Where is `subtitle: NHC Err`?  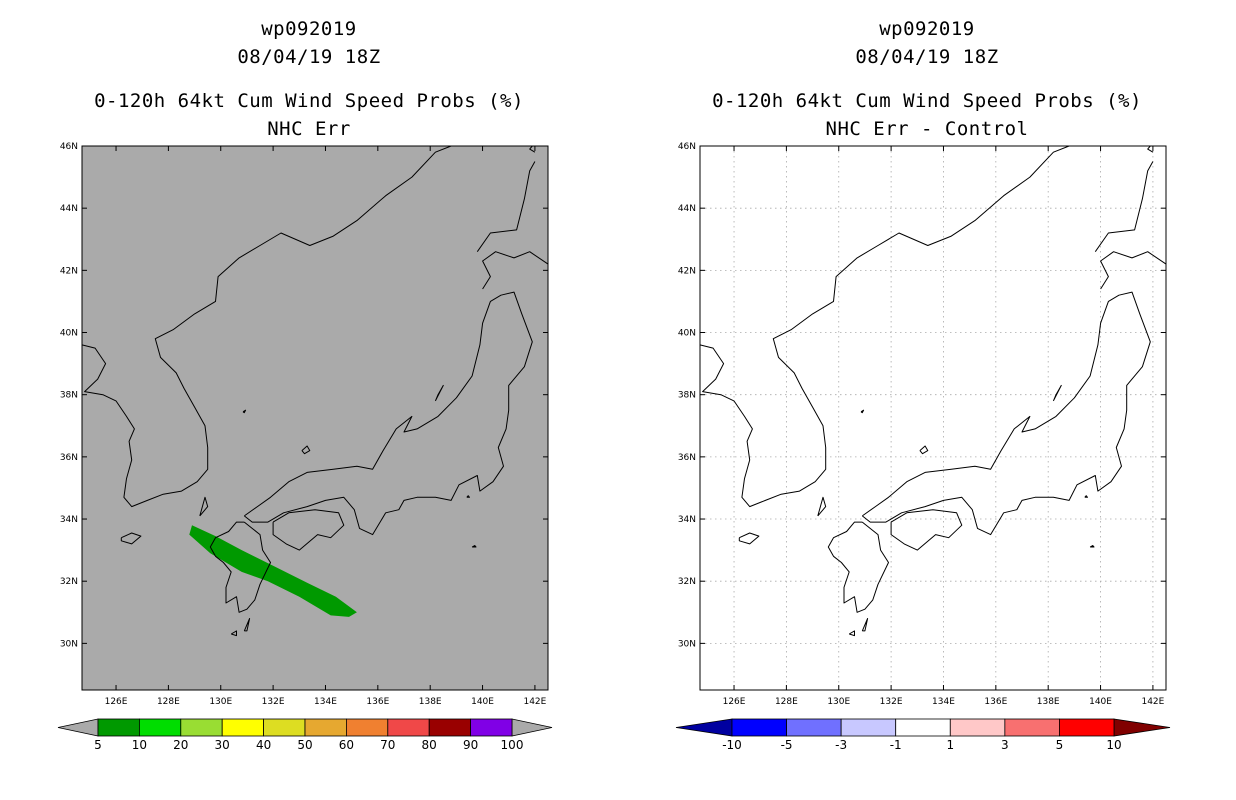
subtitle: NHC Err is located at coordinates (309, 129).